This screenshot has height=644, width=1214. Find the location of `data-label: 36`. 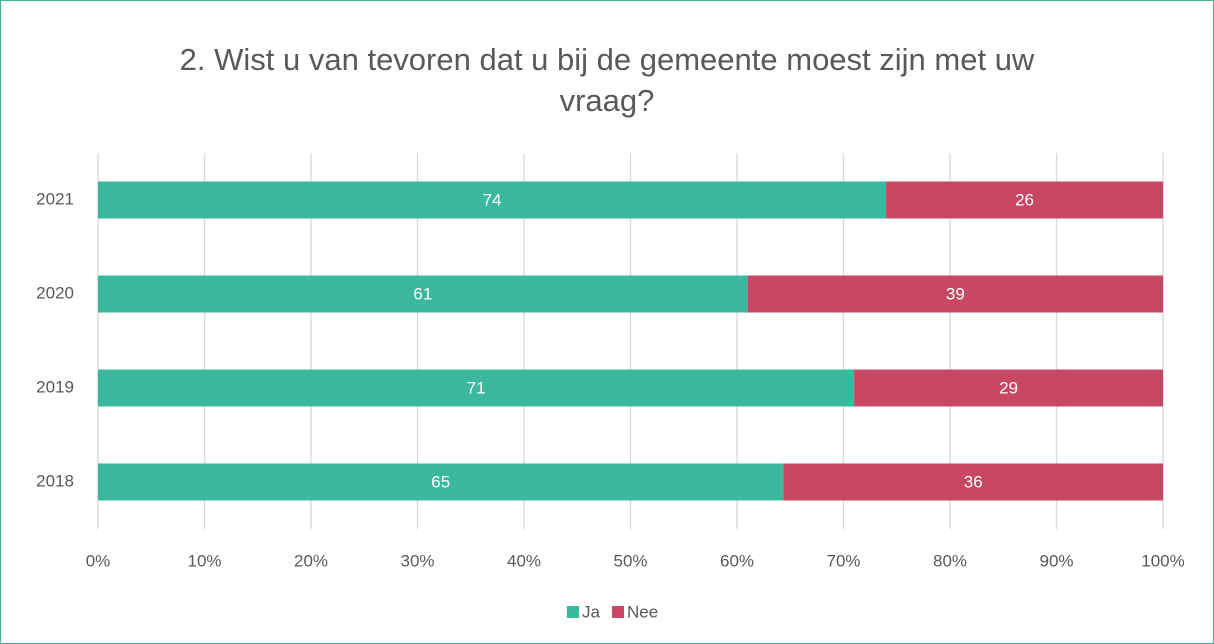

data-label: 36 is located at coordinates (973, 481).